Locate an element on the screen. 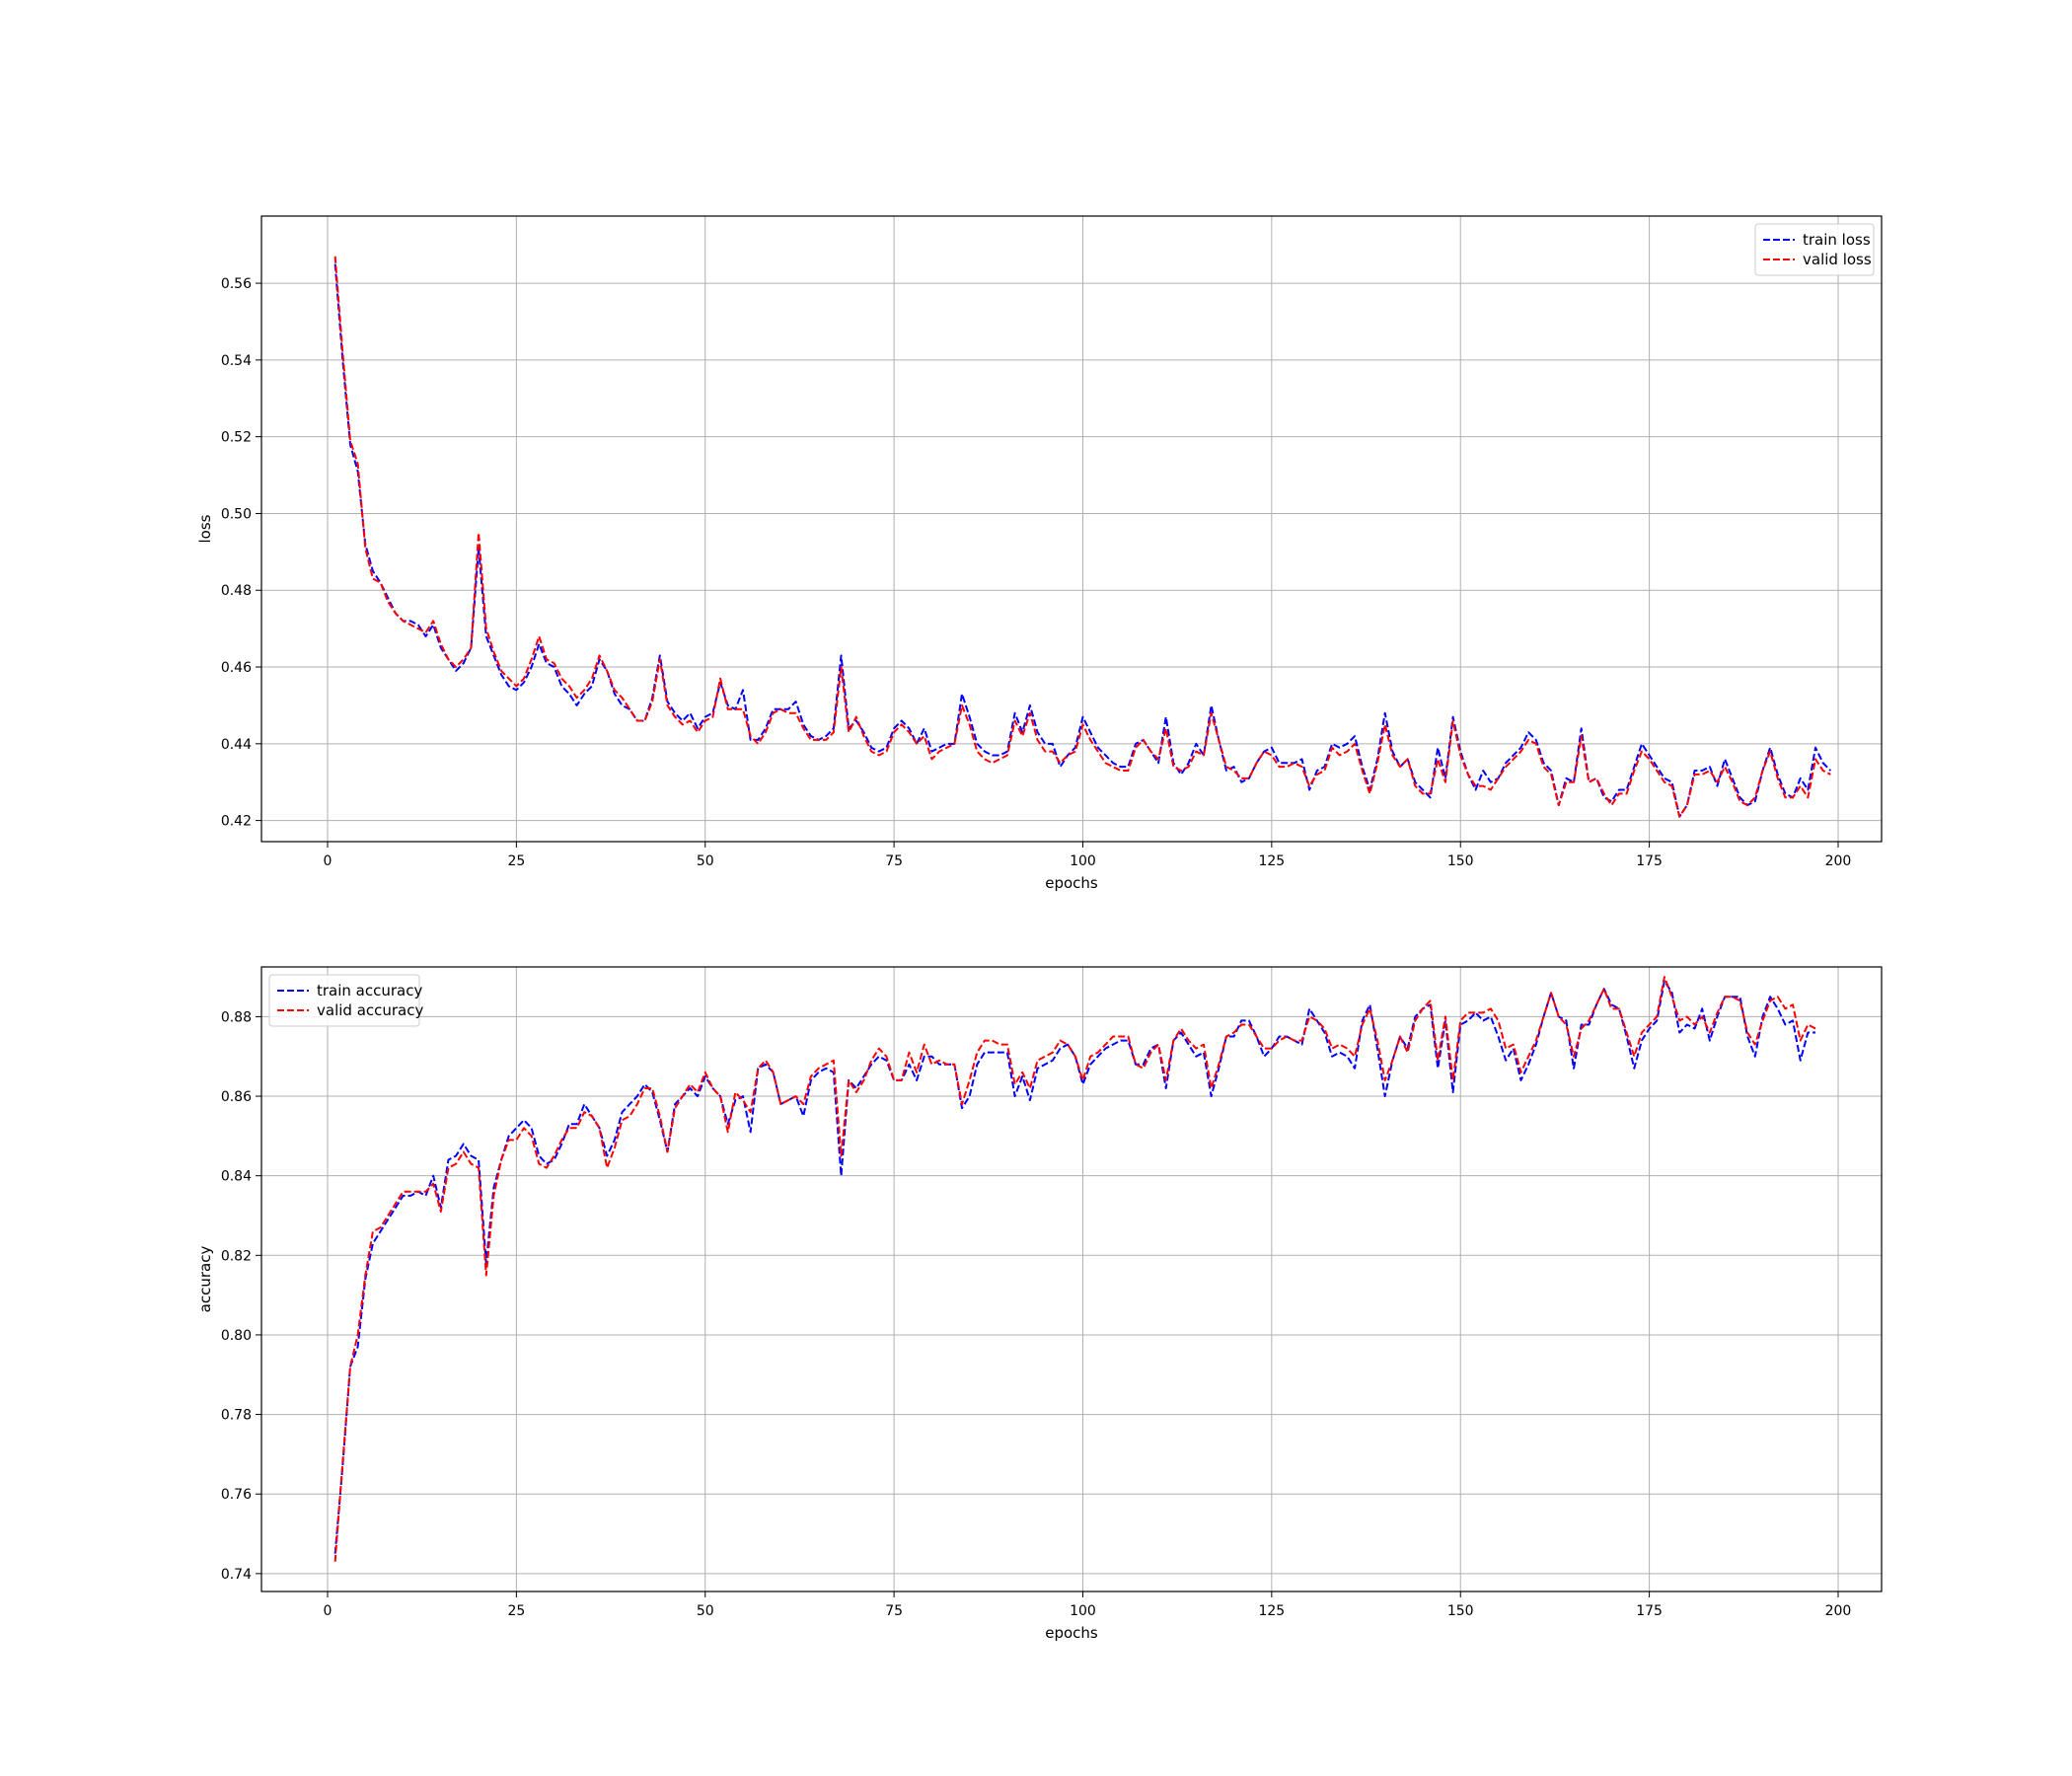  accuracy-x-tick-label: 200 is located at coordinates (1839, 1611).